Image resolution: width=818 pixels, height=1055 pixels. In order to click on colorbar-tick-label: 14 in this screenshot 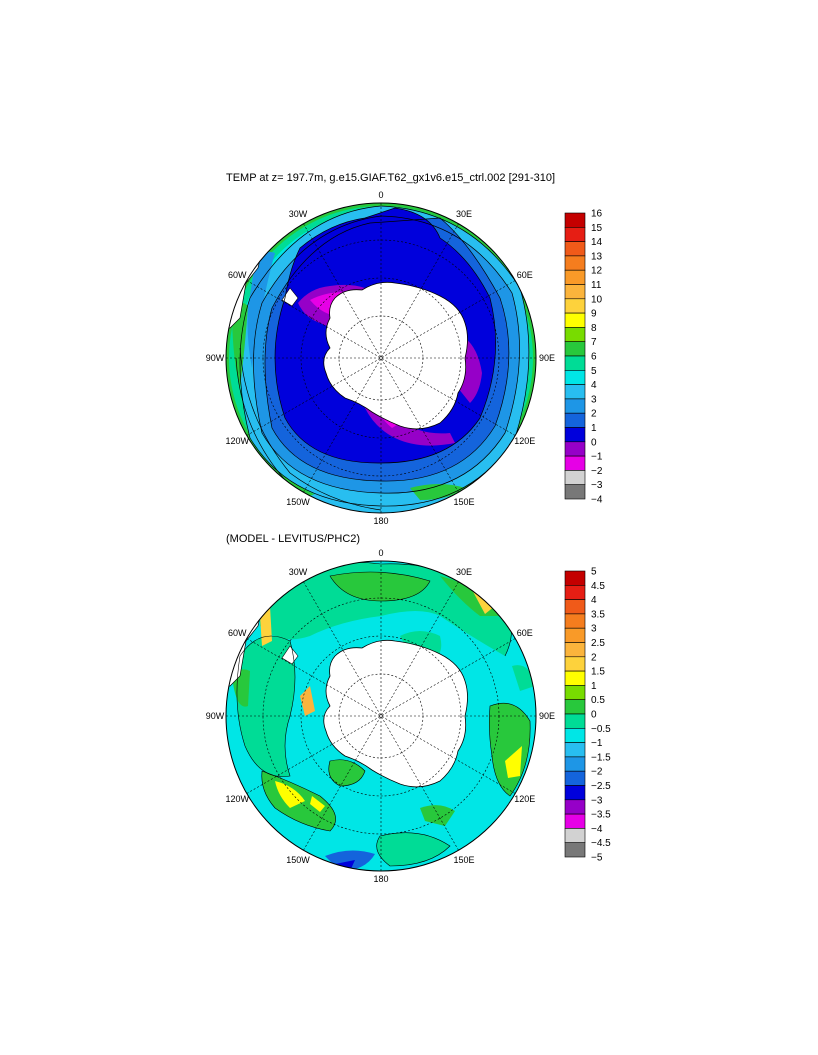, I will do `click(597, 242)`.